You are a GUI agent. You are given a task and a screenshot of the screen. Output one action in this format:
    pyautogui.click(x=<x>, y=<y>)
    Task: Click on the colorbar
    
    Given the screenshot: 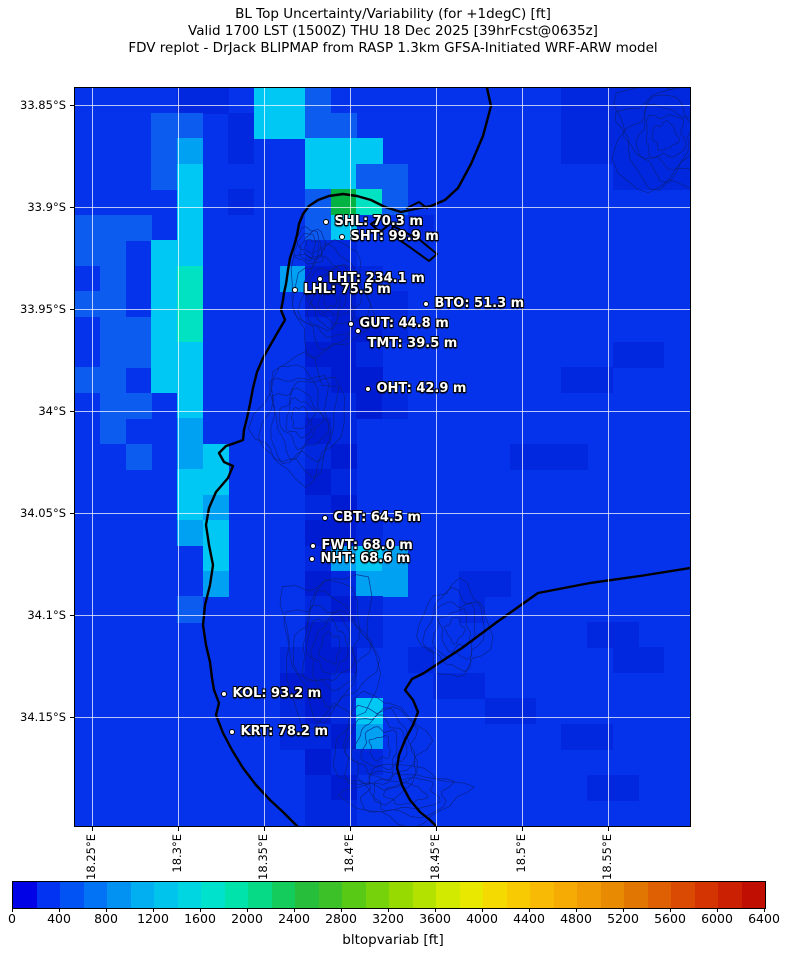 What is the action you would take?
    pyautogui.click(x=389, y=895)
    